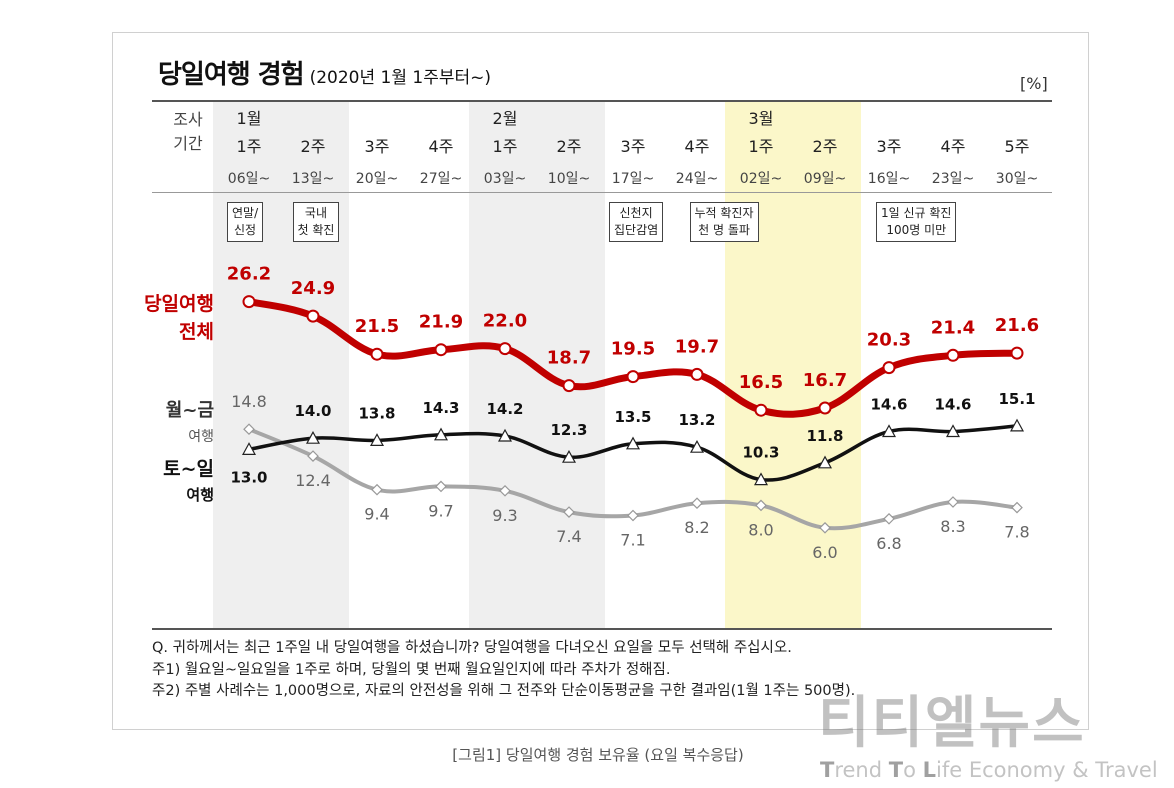 The width and height of the screenshot is (1174, 788). What do you see at coordinates (1017, 146) in the screenshot?
I see `column-week: 5주` at bounding box center [1017, 146].